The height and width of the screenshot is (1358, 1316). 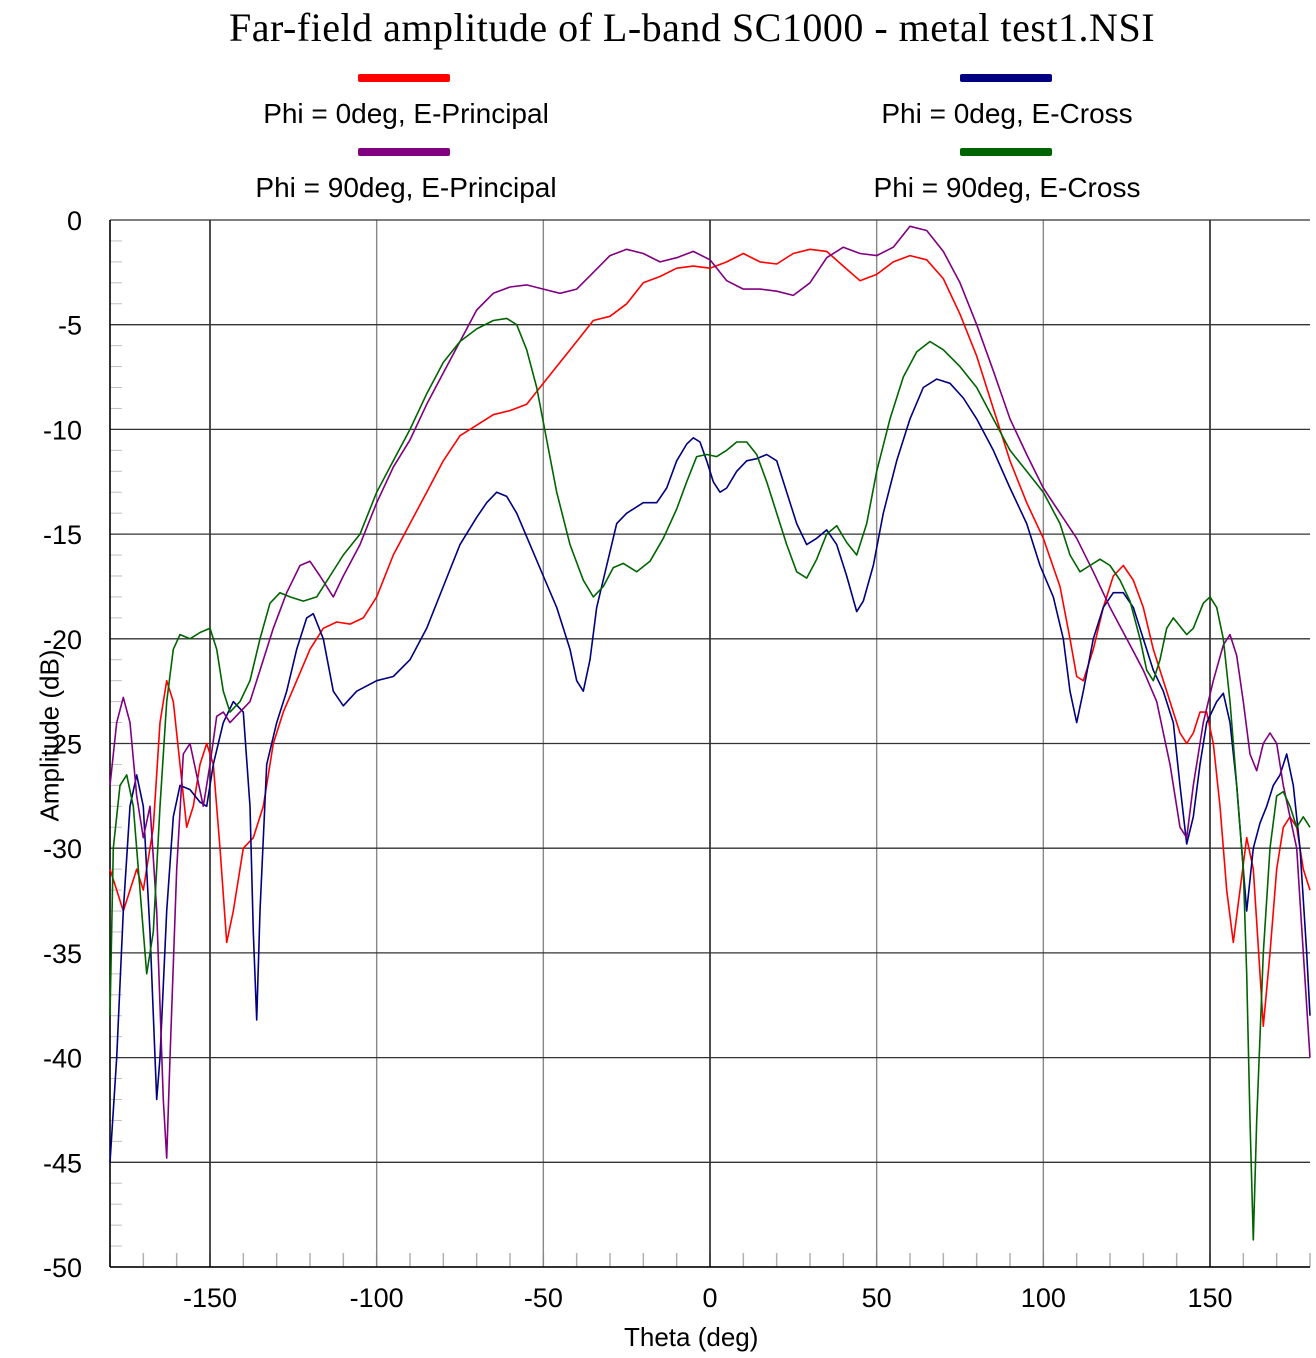 What do you see at coordinates (1007, 113) in the screenshot?
I see `legend-label-1: Phi = 0deg, E-Cross` at bounding box center [1007, 113].